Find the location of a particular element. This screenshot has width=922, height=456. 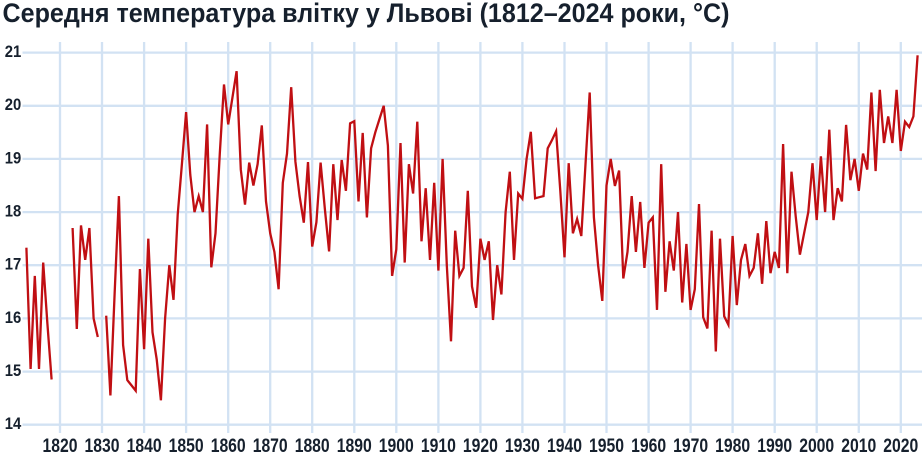

svg-text: 1870 is located at coordinates (270, 445).